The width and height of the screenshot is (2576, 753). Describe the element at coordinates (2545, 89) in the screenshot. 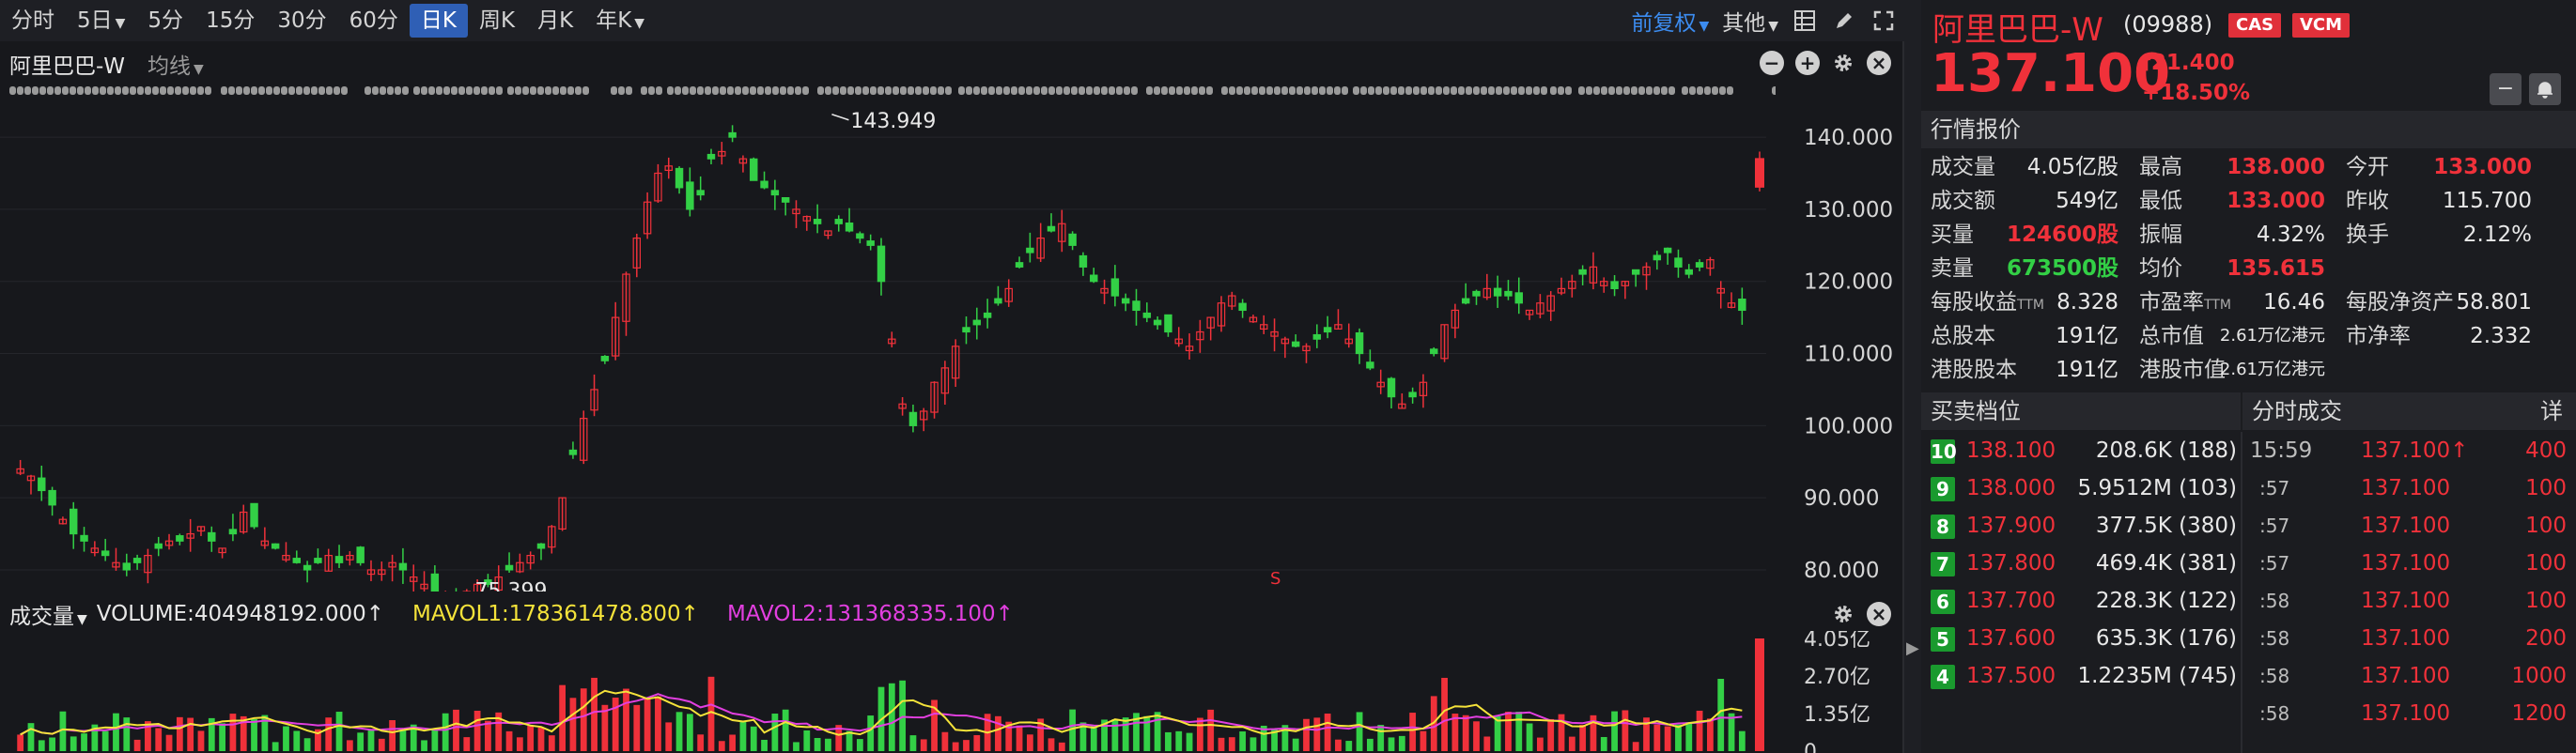

I see `alert-bell-icon` at that location.